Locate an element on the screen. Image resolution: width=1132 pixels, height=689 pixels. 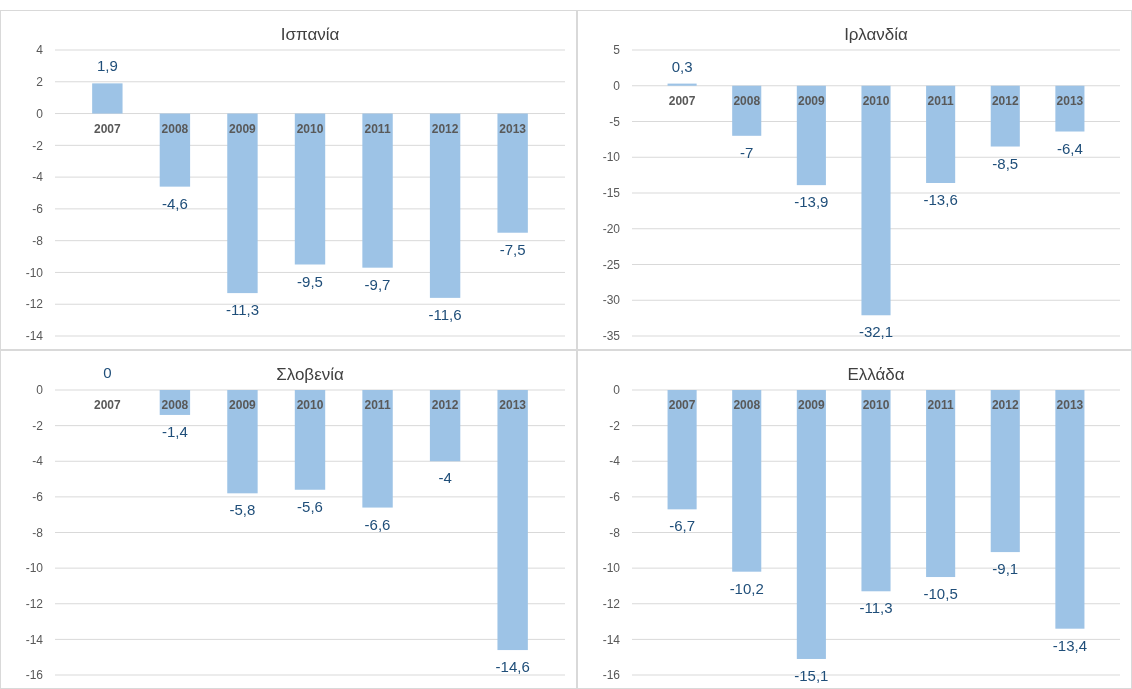
data-label: 1,9 is located at coordinates (107, 66).